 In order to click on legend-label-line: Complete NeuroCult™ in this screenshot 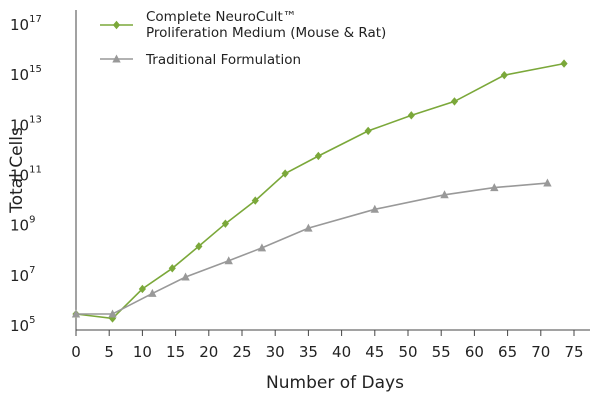, I will do `click(221, 17)`.